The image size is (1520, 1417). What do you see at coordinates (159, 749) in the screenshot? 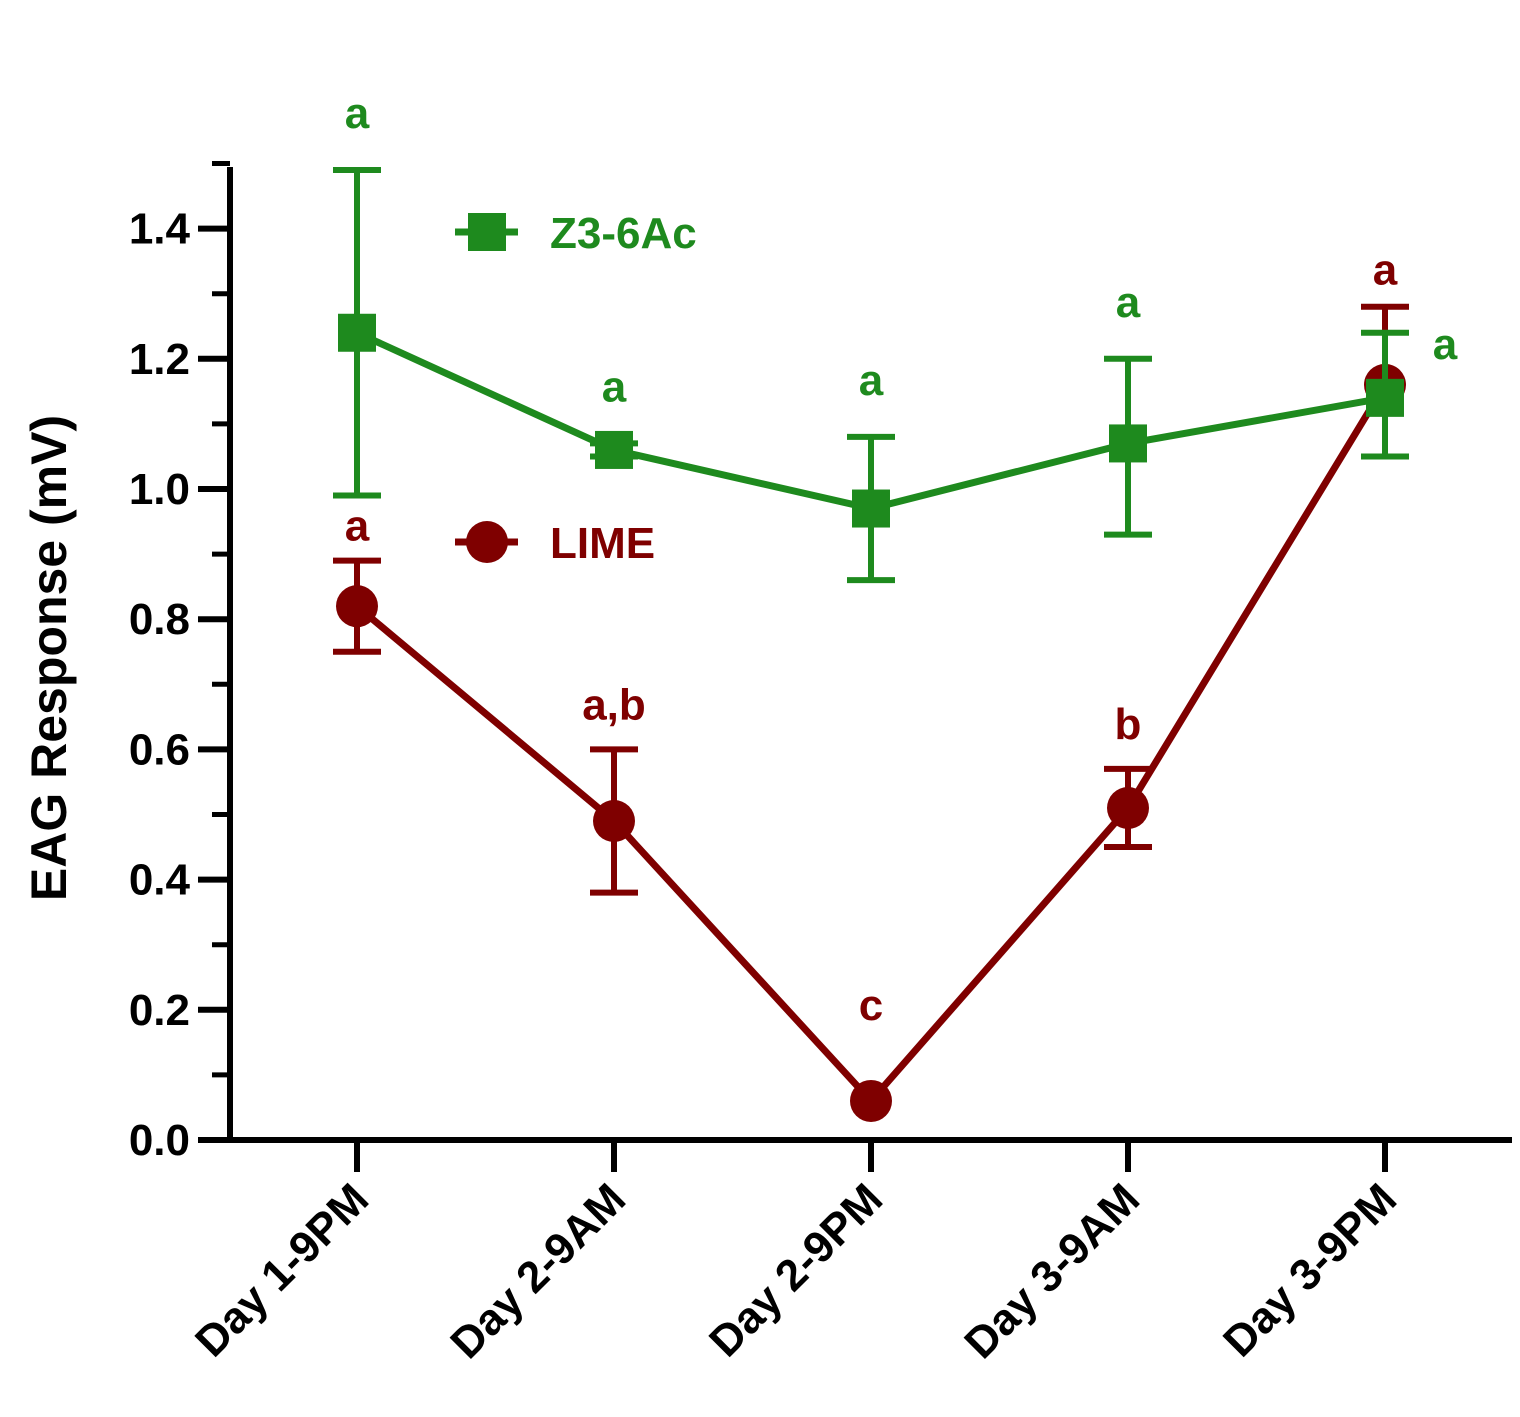
I see `y-tick-label: 0.6` at bounding box center [159, 749].